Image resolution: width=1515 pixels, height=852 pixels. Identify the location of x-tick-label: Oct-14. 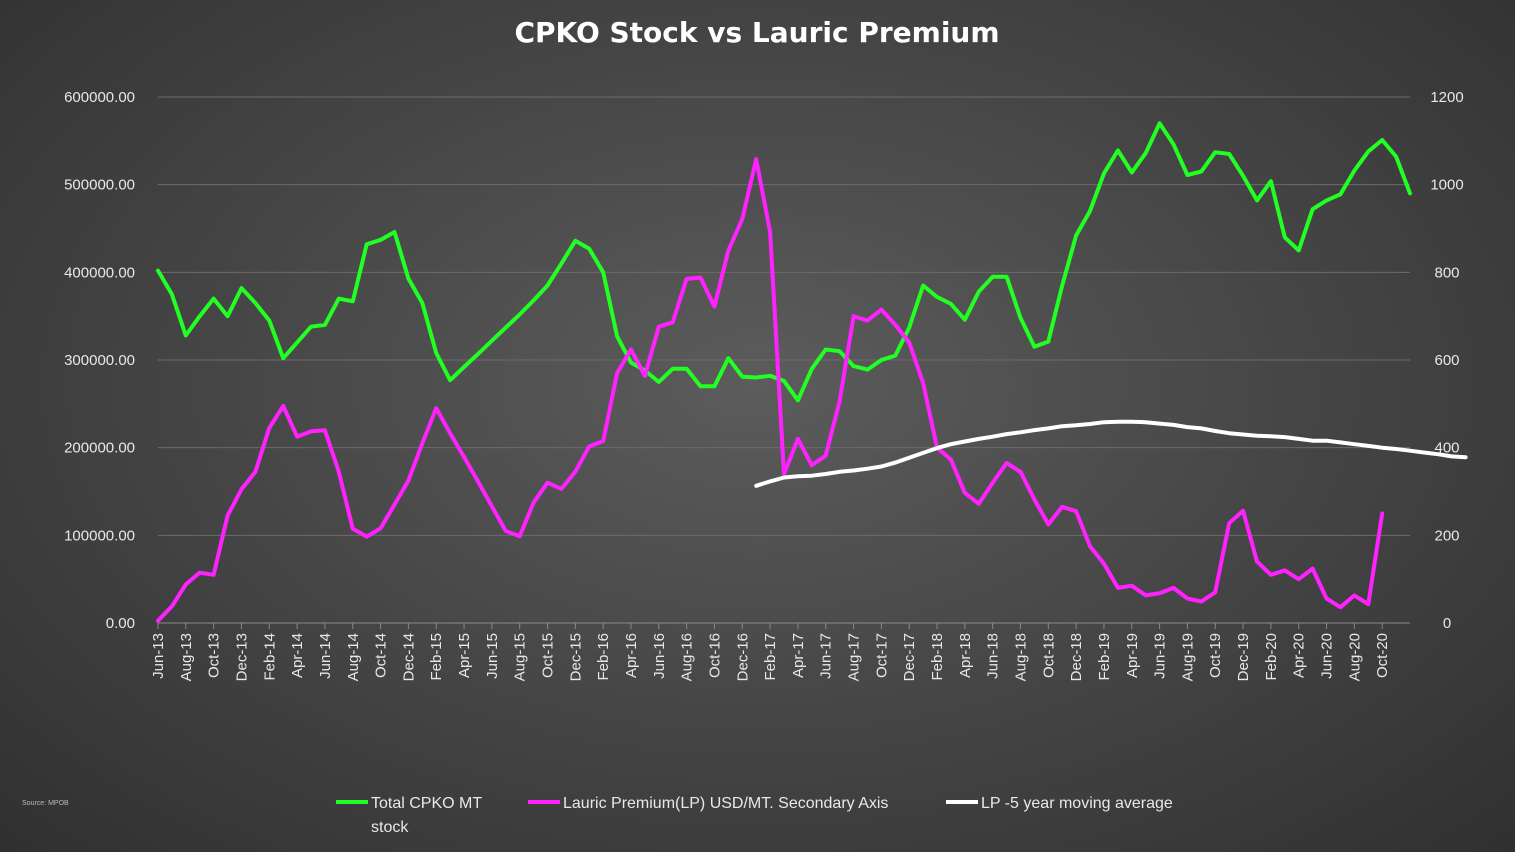
(381, 655).